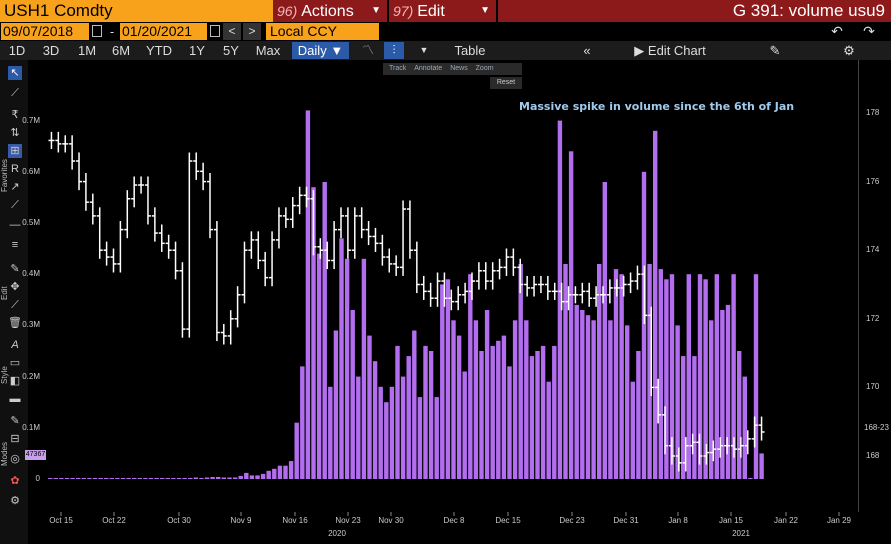  What do you see at coordinates (15, 225) in the screenshot?
I see `tool-icon: —` at bounding box center [15, 225].